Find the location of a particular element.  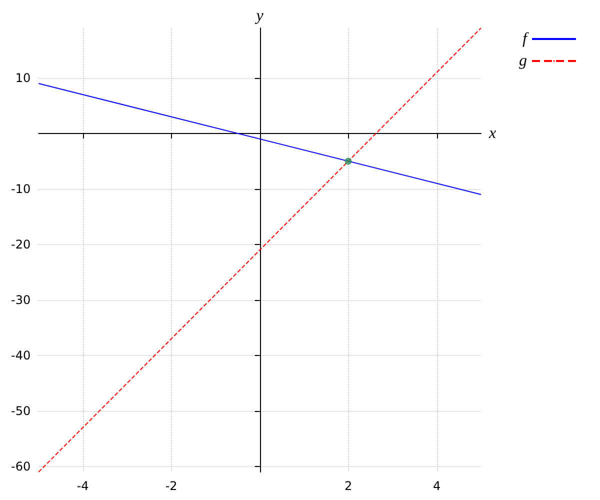

x-tick-label: -2 is located at coordinates (171, 486).